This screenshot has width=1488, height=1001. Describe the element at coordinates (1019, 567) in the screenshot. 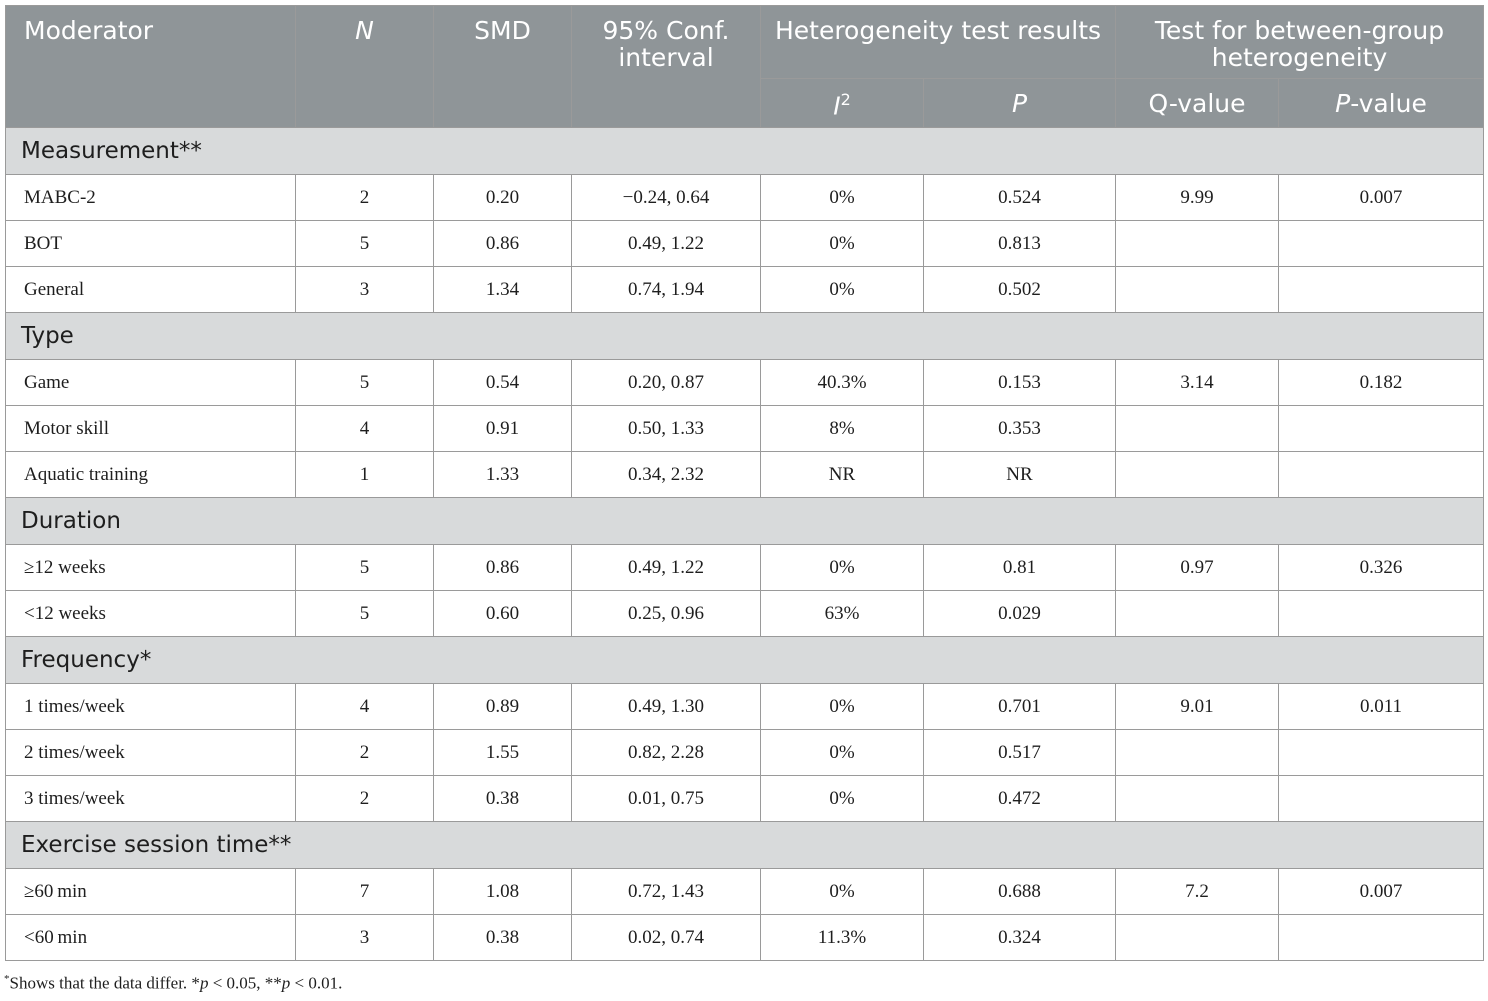

I see `cell-p: 0.81` at that location.